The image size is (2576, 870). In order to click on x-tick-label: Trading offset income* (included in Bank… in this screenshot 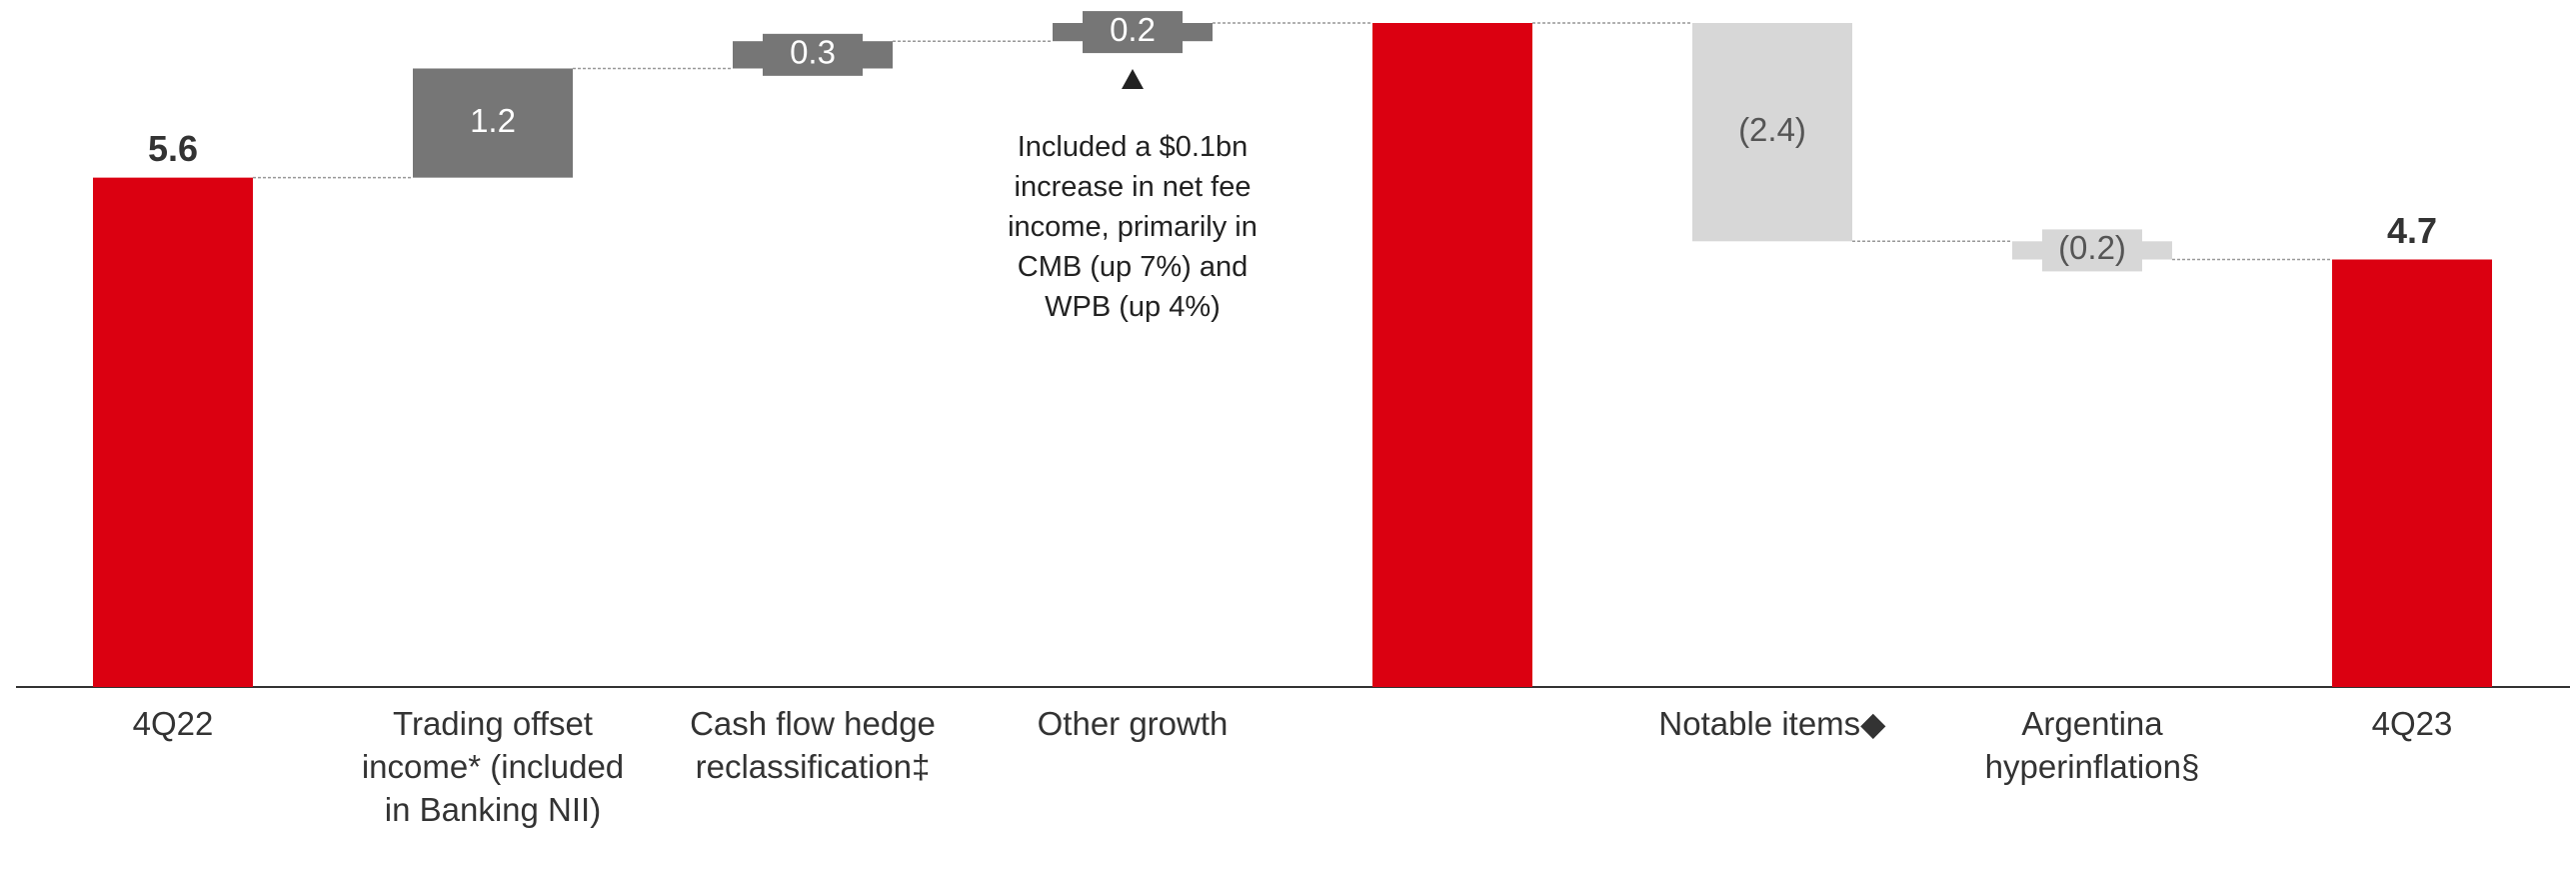, I will do `click(493, 766)`.